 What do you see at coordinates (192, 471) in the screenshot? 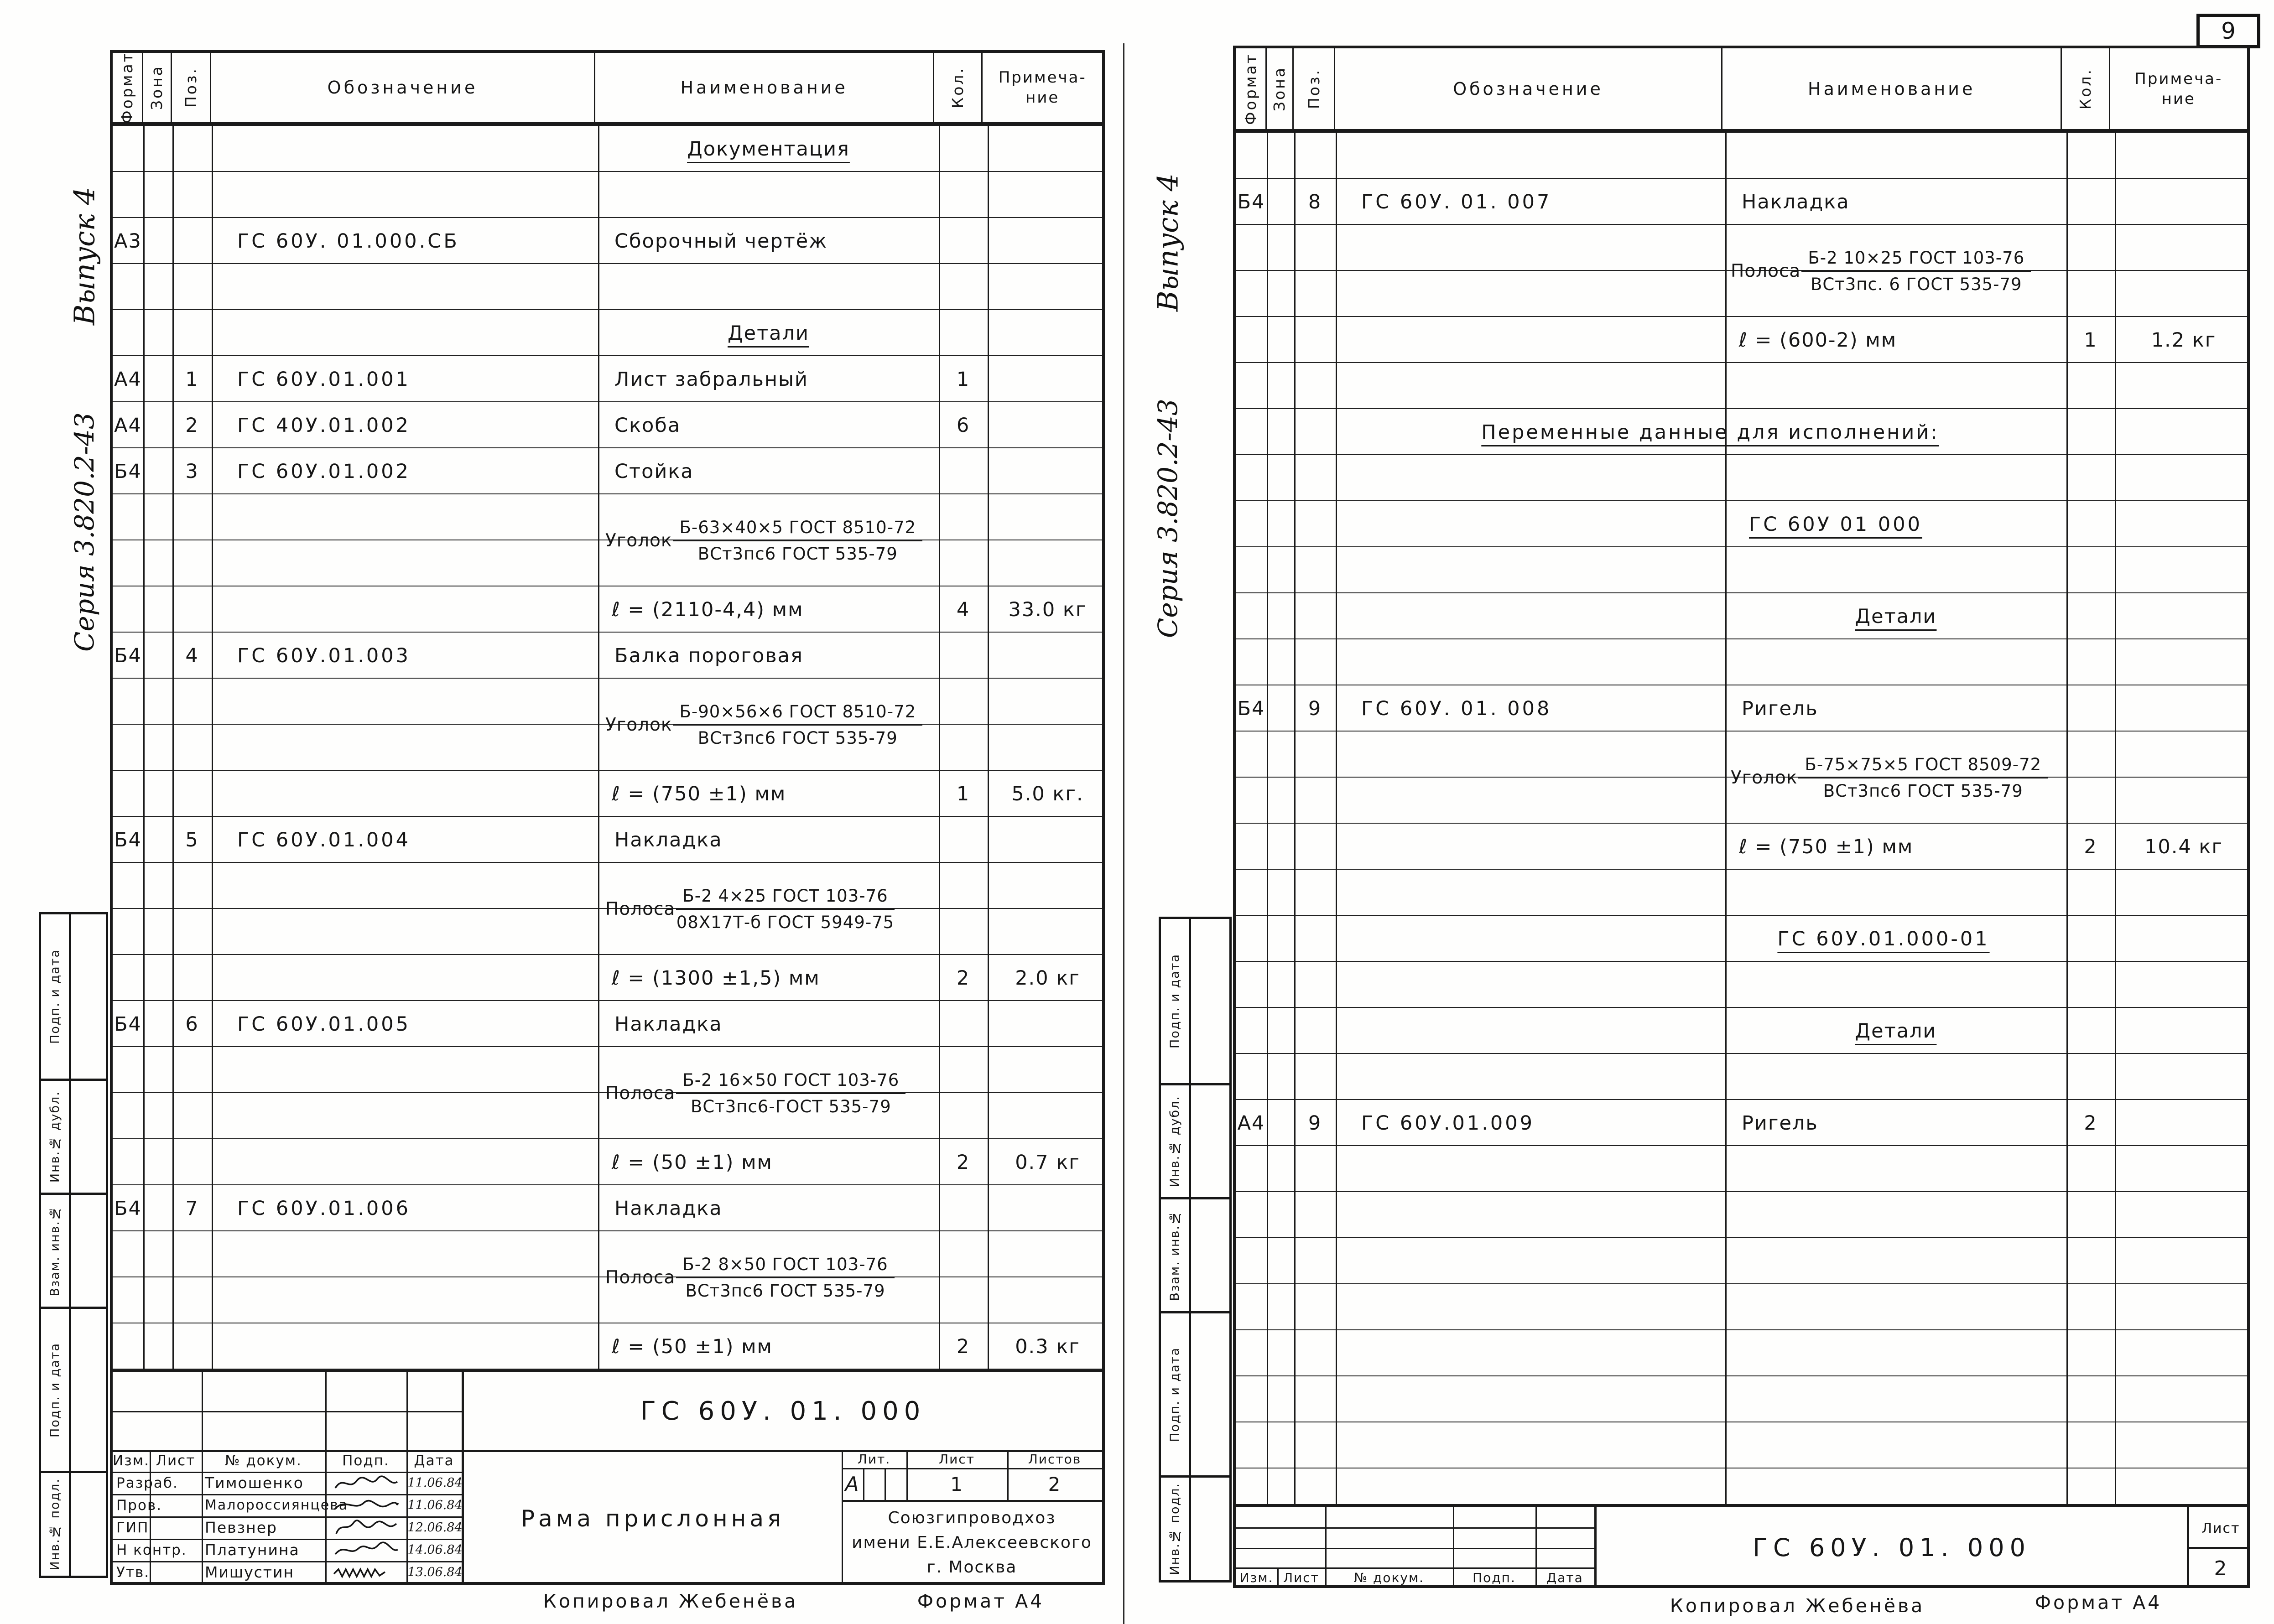
I see `pos-value: 3` at bounding box center [192, 471].